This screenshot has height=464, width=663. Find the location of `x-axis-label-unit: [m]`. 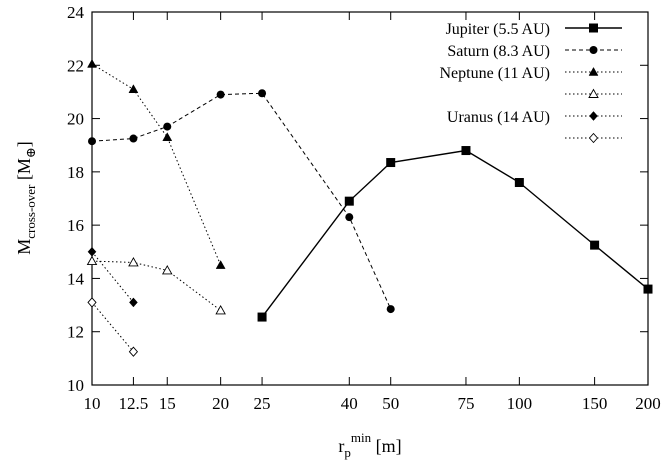

x-axis-label-unit: [m] is located at coordinates (386, 446).